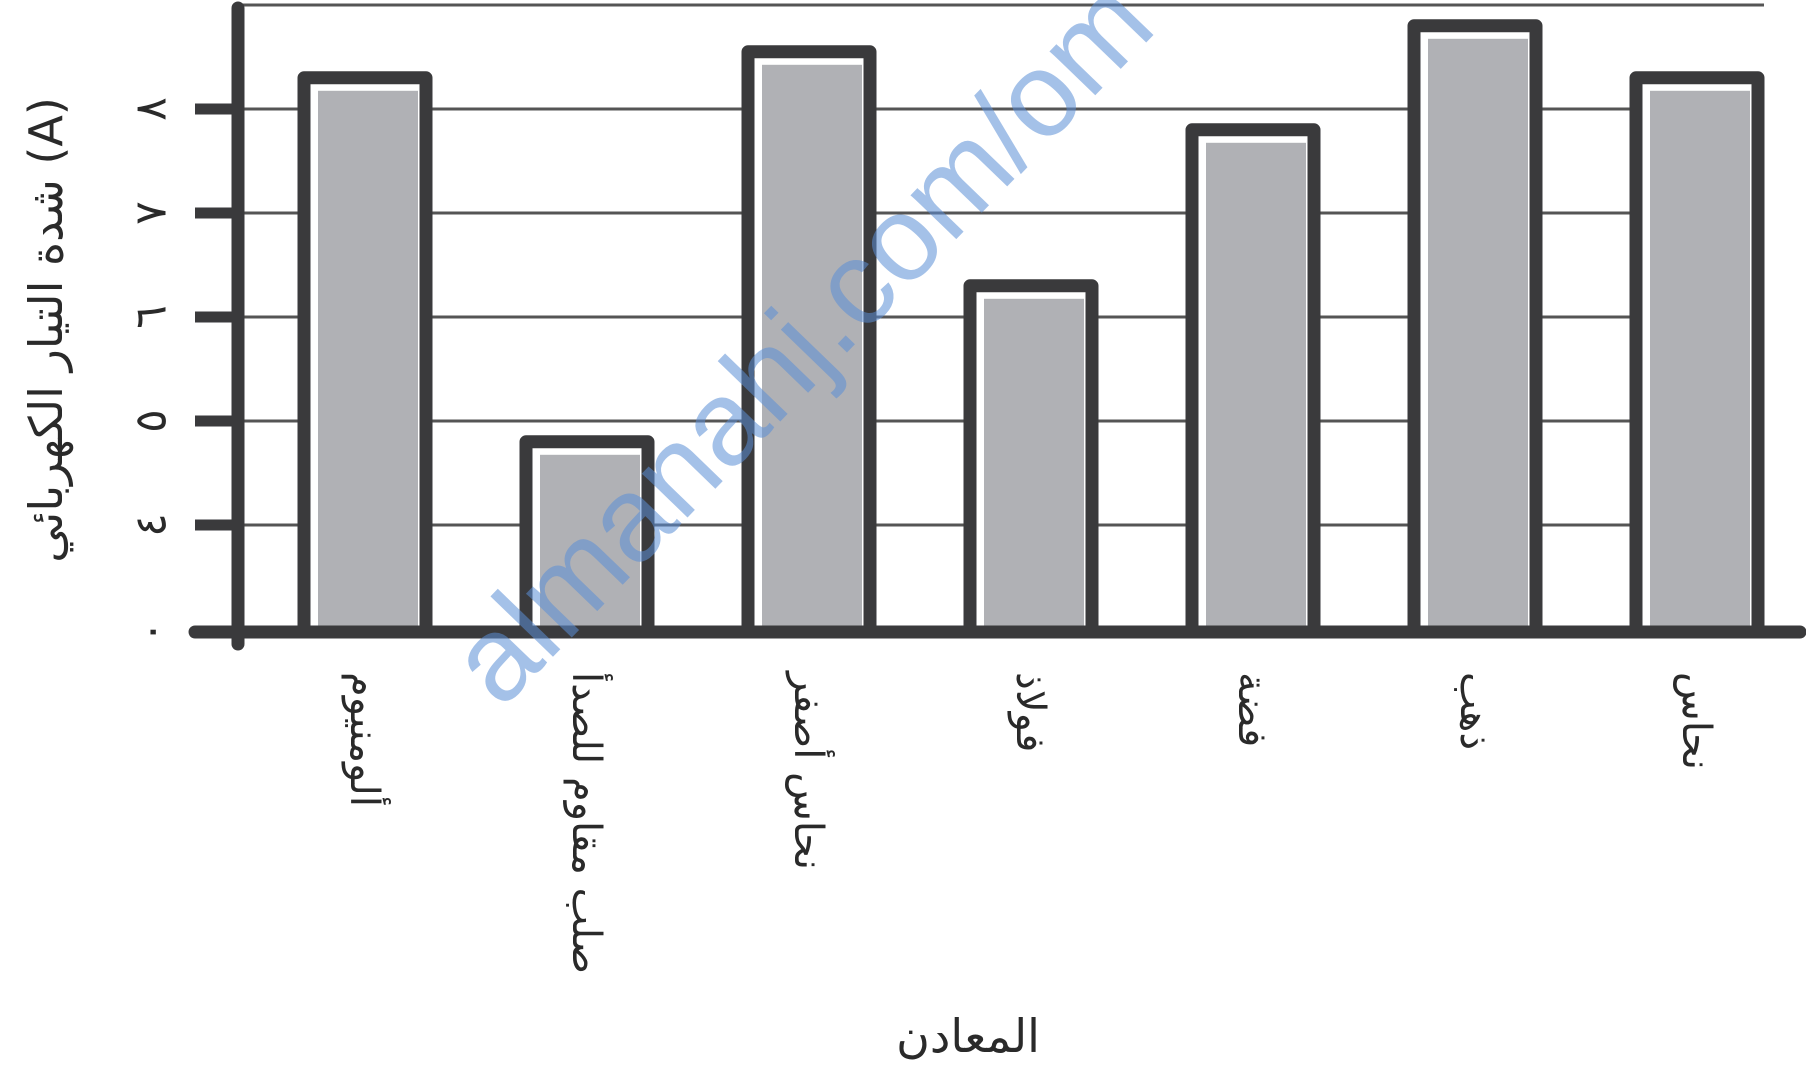 This screenshot has height=1067, width=1806. What do you see at coordinates (150, 525) in the screenshot?
I see `y-tick-label: ٤` at bounding box center [150, 525].